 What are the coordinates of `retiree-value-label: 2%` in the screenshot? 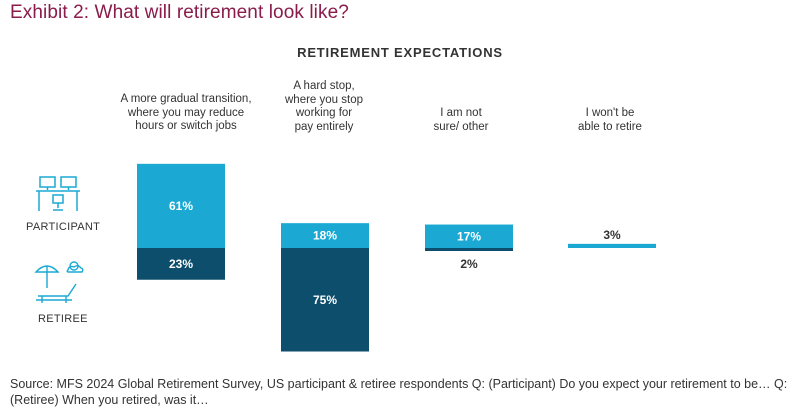 It's located at (469, 264).